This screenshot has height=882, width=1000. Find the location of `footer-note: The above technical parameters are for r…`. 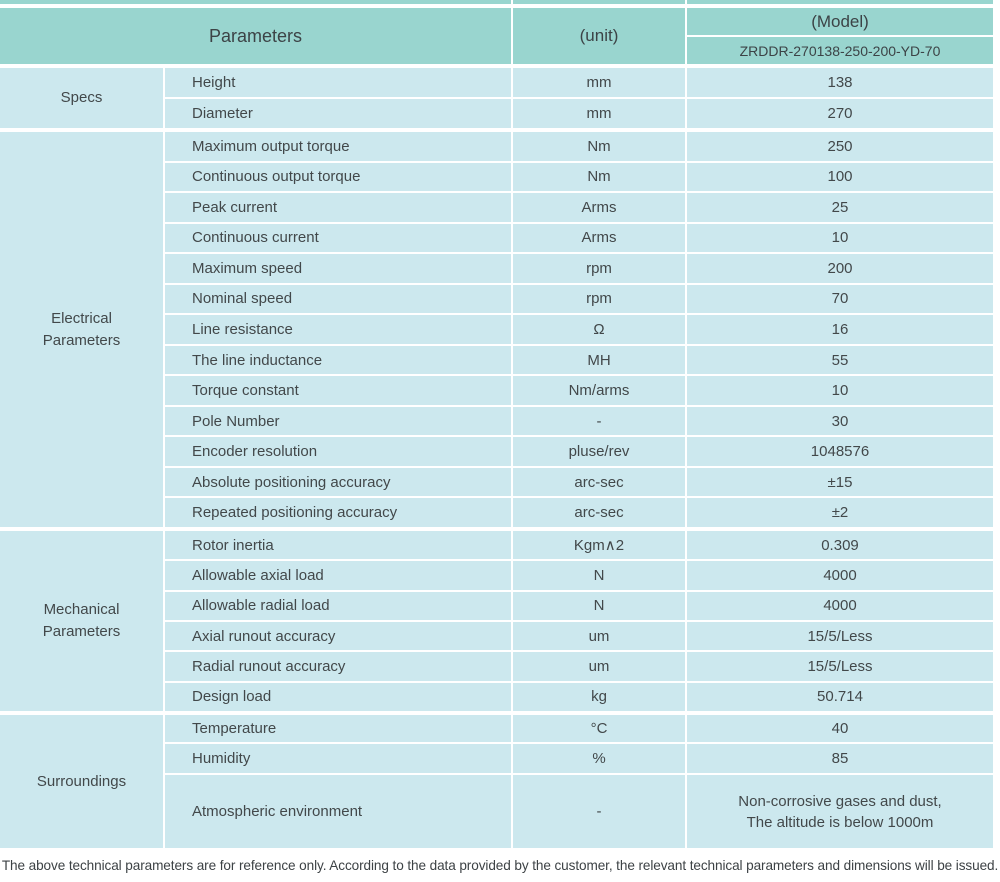

footer-note: The above technical parameters are for r… is located at coordinates (500, 865).